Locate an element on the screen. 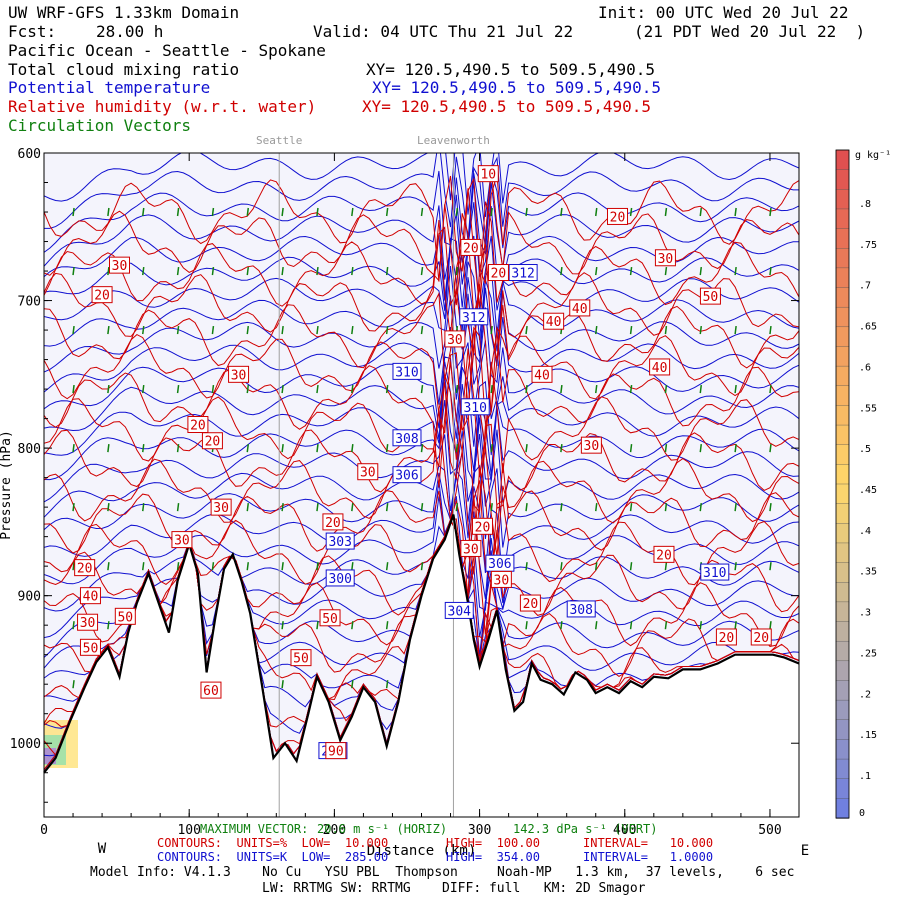 The width and height of the screenshot is (900, 900). theta-label-text: 303 is located at coordinates (339, 542).